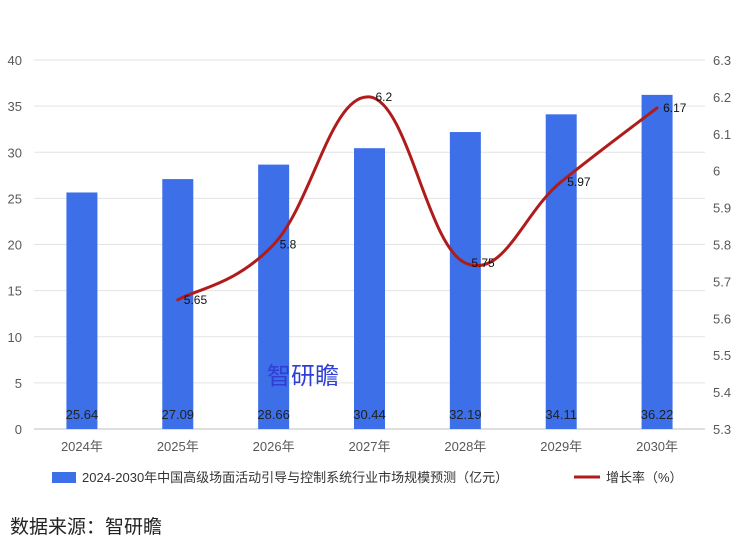 This screenshot has width=743, height=540. Describe the element at coordinates (15, 106) in the screenshot. I see `y-left-tick-label: 35` at that location.